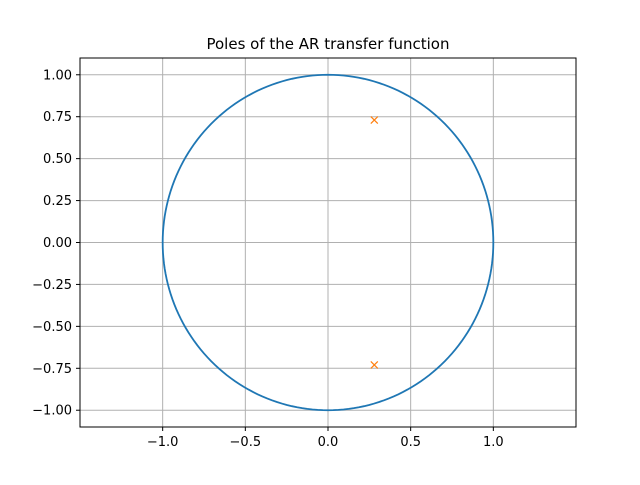 Image resolution: width=640 pixels, height=485 pixels. Describe the element at coordinates (246, 442) in the screenshot. I see `x-tick-label: −0.5` at that location.